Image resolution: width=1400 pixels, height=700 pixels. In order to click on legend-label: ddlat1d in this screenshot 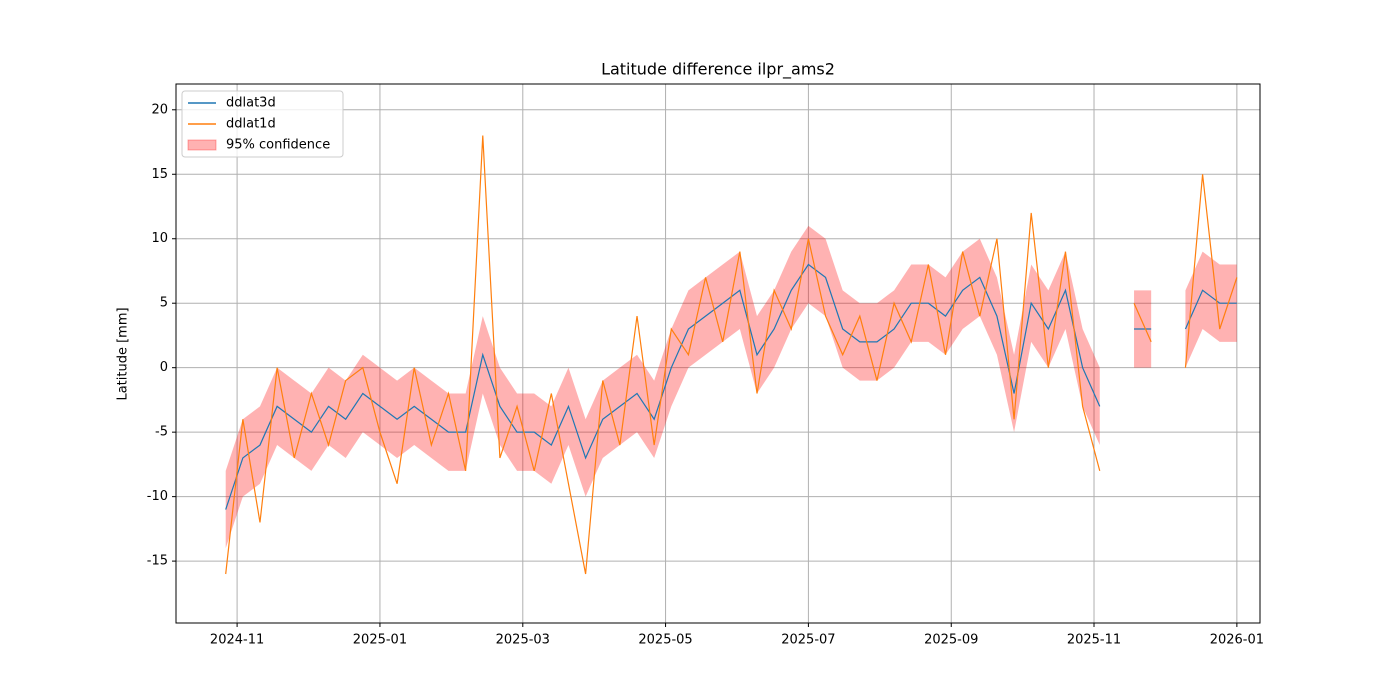, I will do `click(251, 124)`.